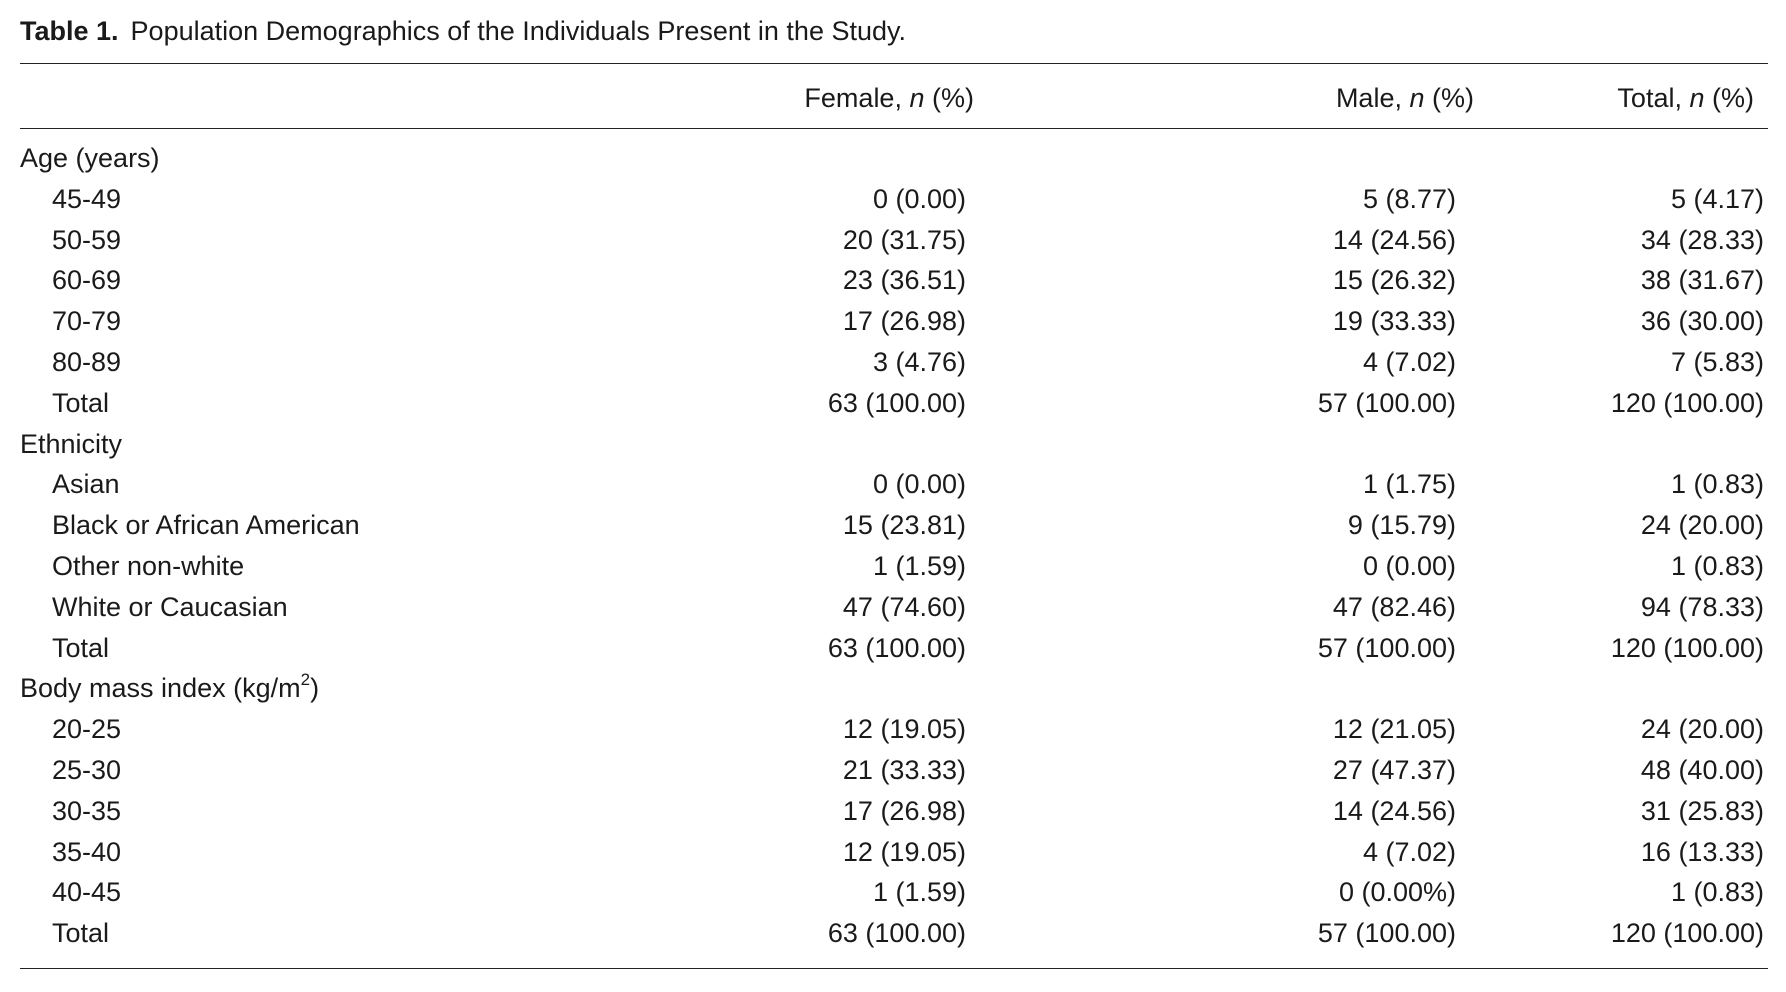  Describe the element at coordinates (87, 729) in the screenshot. I see `row-label: 20-25` at that location.